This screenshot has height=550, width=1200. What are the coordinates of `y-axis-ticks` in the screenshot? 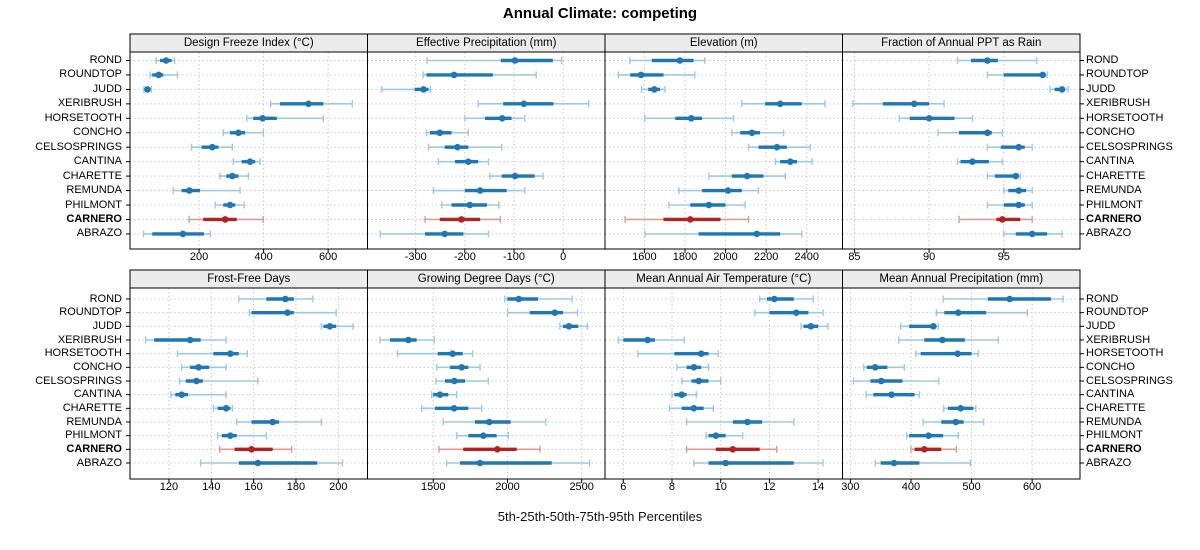 It's located at (1082, 381).